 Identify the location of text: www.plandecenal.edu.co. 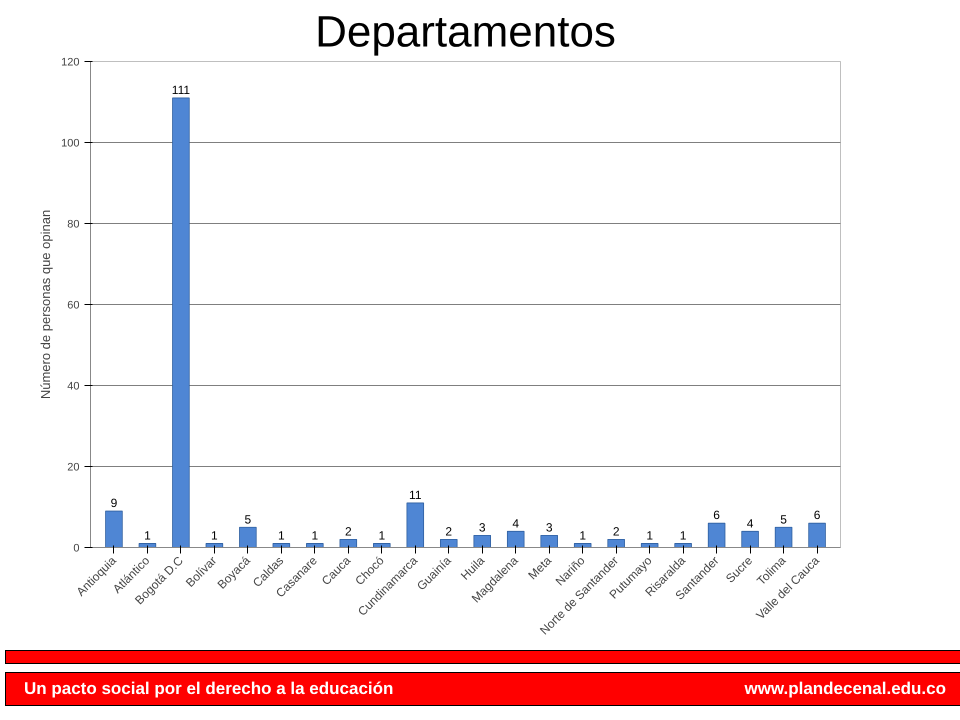
(845, 689).